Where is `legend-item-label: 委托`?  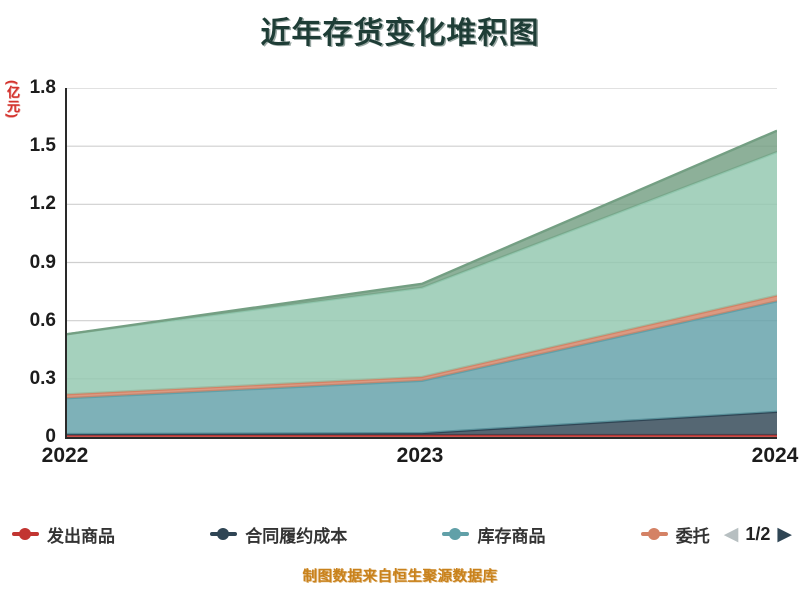 legend-item-label: 委托 is located at coordinates (692, 536).